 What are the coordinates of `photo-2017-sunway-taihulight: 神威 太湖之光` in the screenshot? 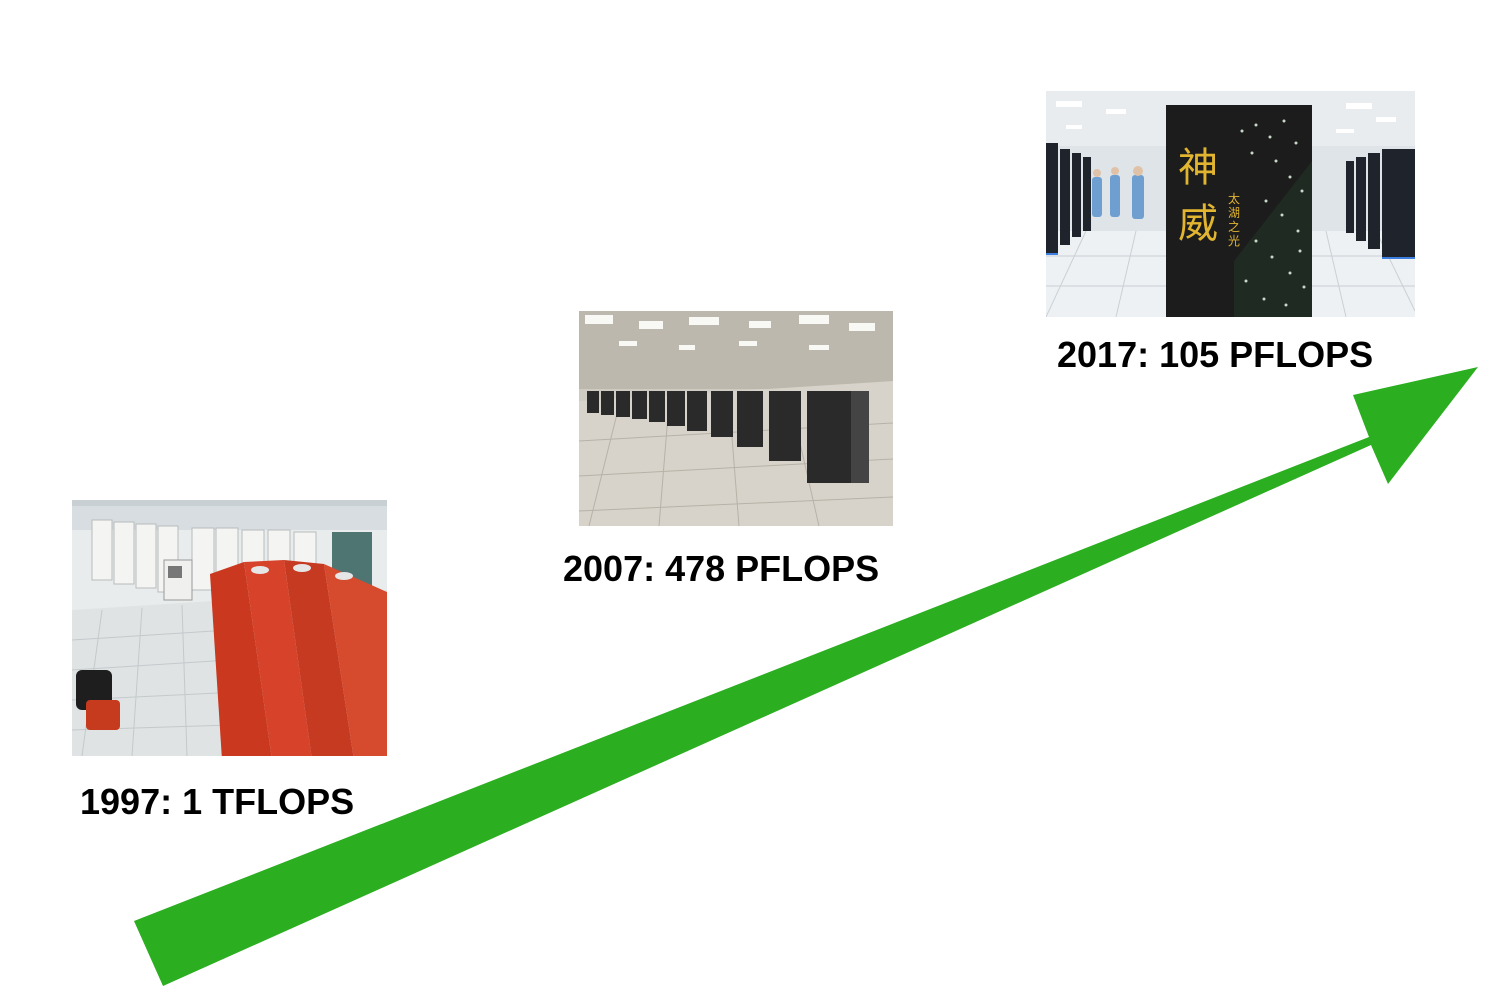 It's located at (1230, 204).